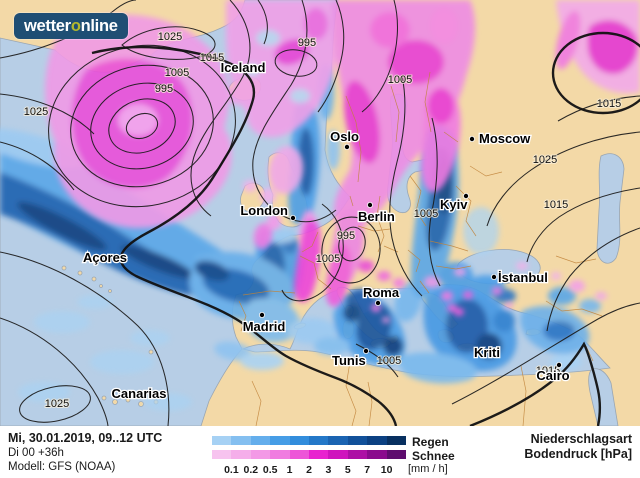  Describe the element at coordinates (367, 470) in the screenshot. I see `legend-tick: 7` at that location.